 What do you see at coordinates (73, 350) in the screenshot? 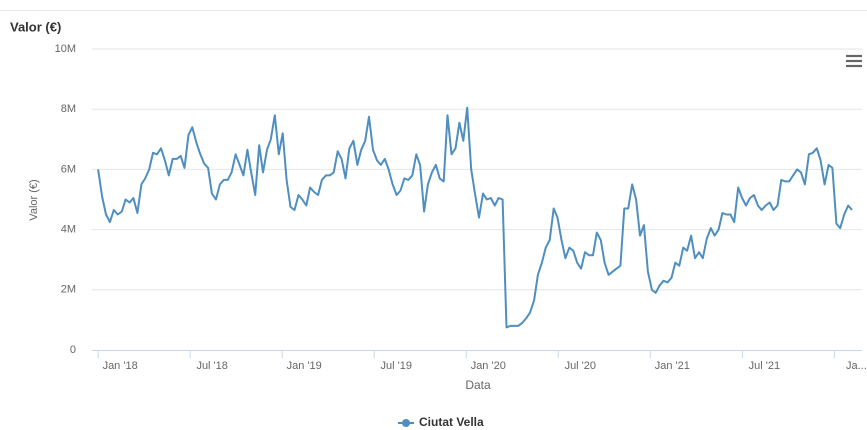
I see `y-tick-label: 0` at bounding box center [73, 350].